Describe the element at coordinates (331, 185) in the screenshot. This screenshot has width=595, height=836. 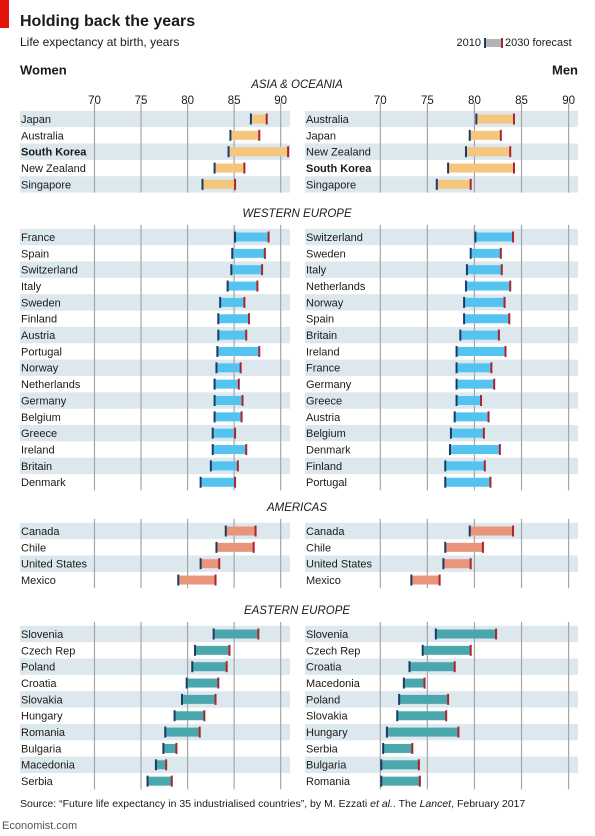
I see `category-label: Singapore` at that location.